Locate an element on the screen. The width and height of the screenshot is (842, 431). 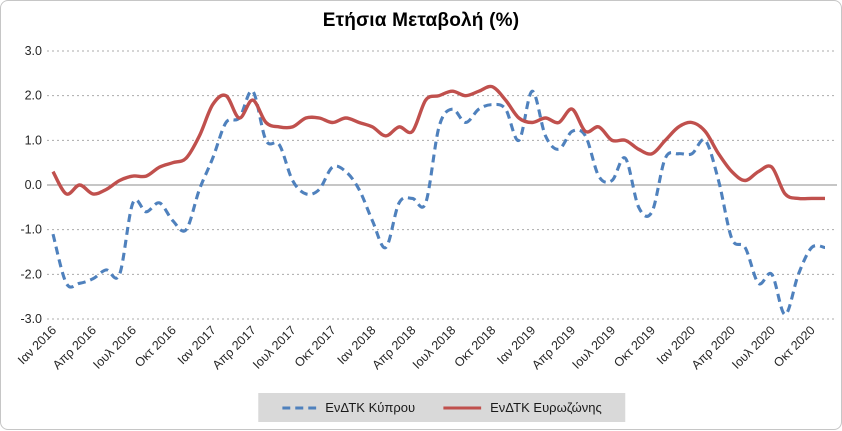
x-tick-label: Ιουλ 2020 is located at coordinates (753, 347).